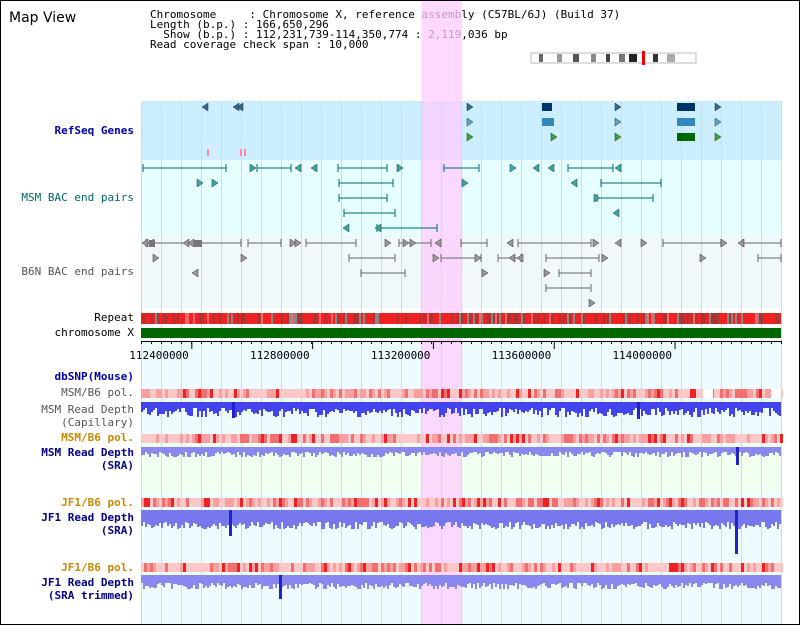 Image resolution: width=800 pixels, height=625 pixels. What do you see at coordinates (159, 355) in the screenshot?
I see `axis-tick-label: 112400000` at bounding box center [159, 355].